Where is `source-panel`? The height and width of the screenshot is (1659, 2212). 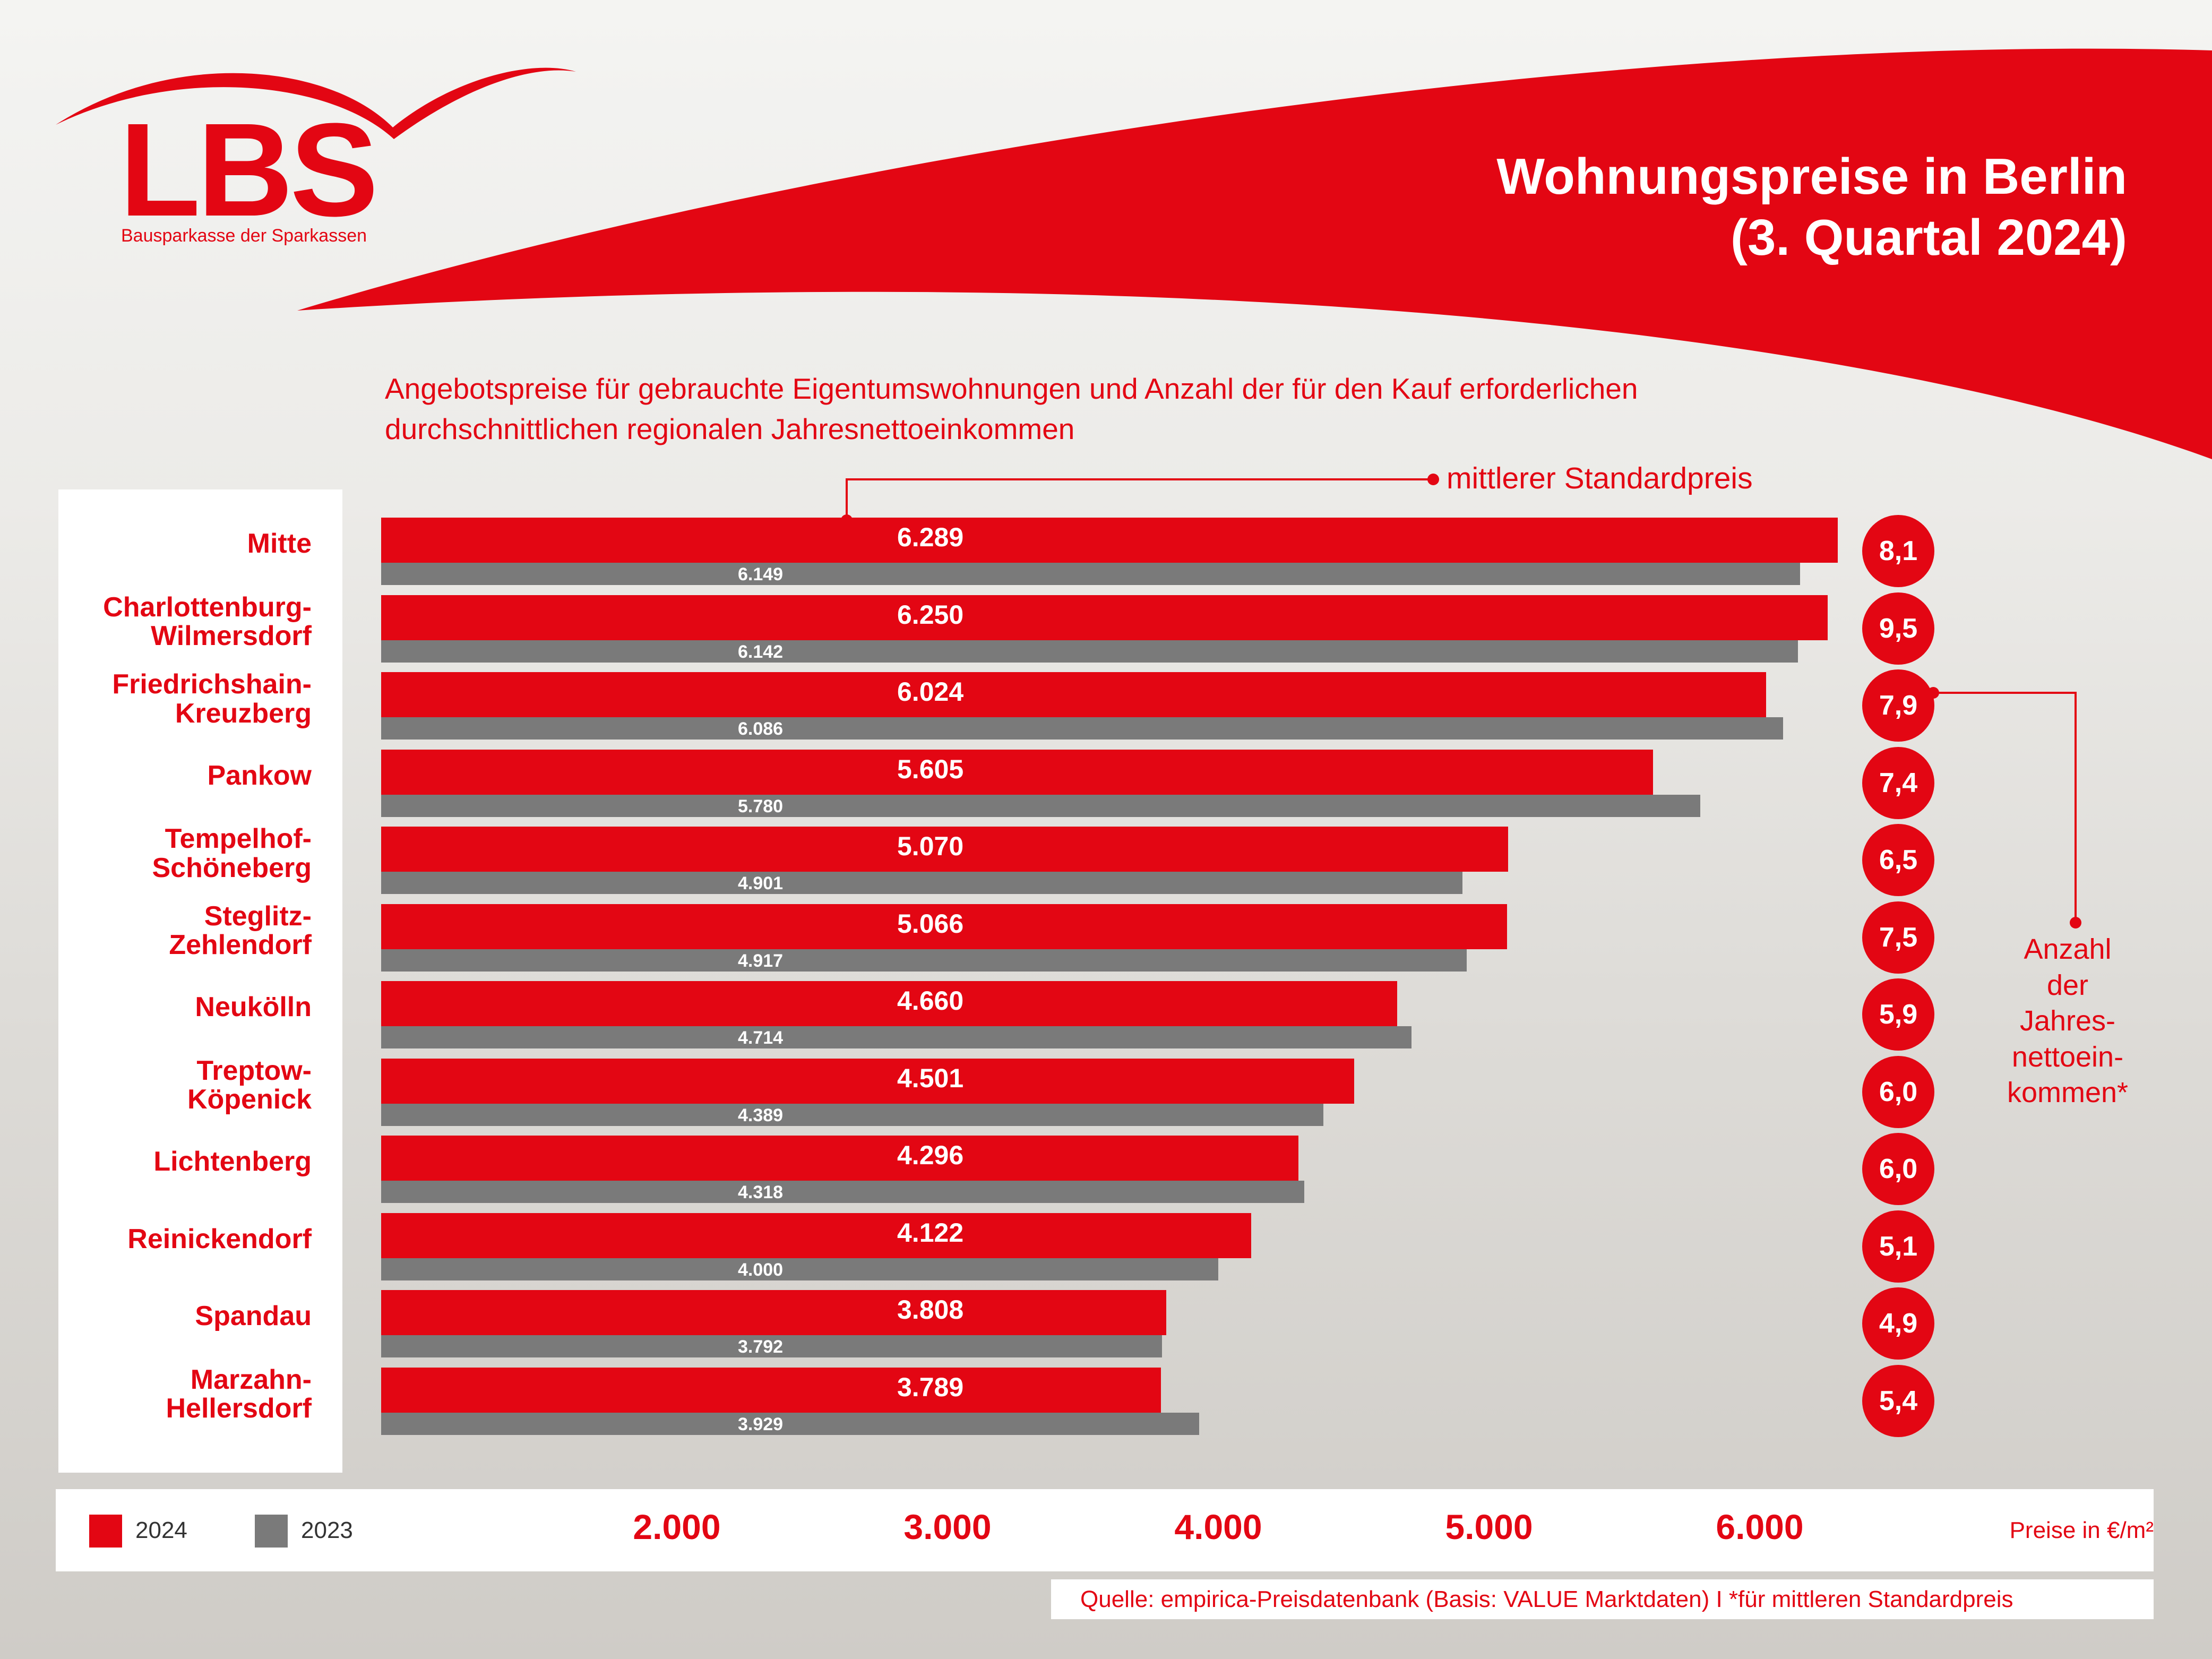
source-panel is located at coordinates (1603, 1599).